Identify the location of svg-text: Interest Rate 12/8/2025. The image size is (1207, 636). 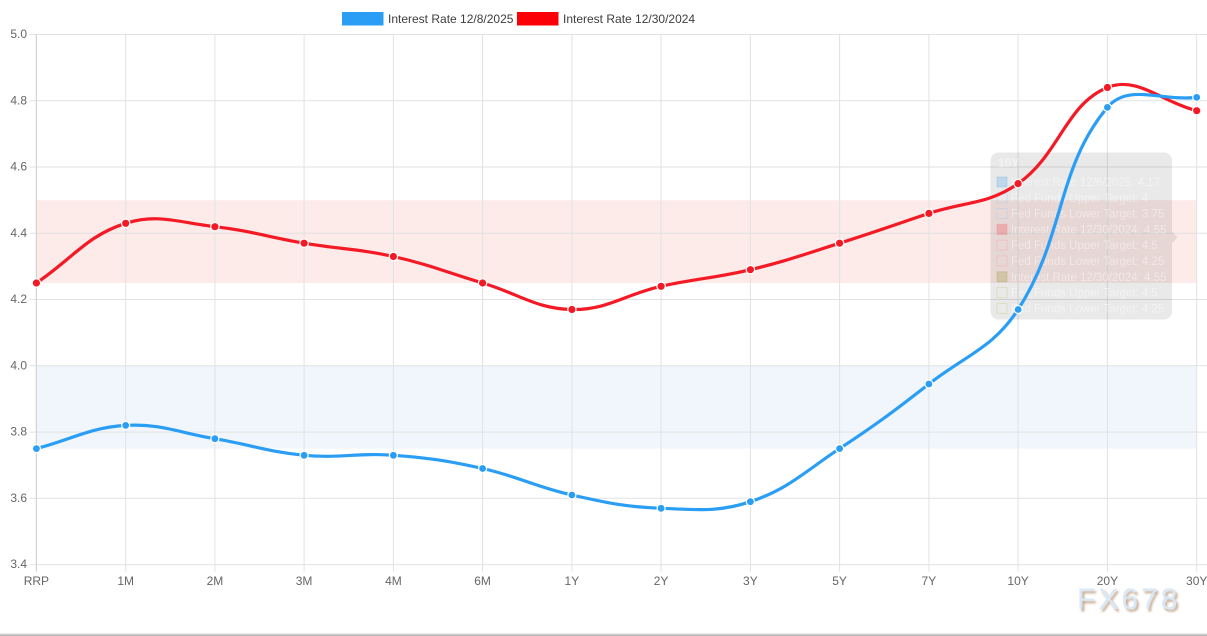
(451, 19).